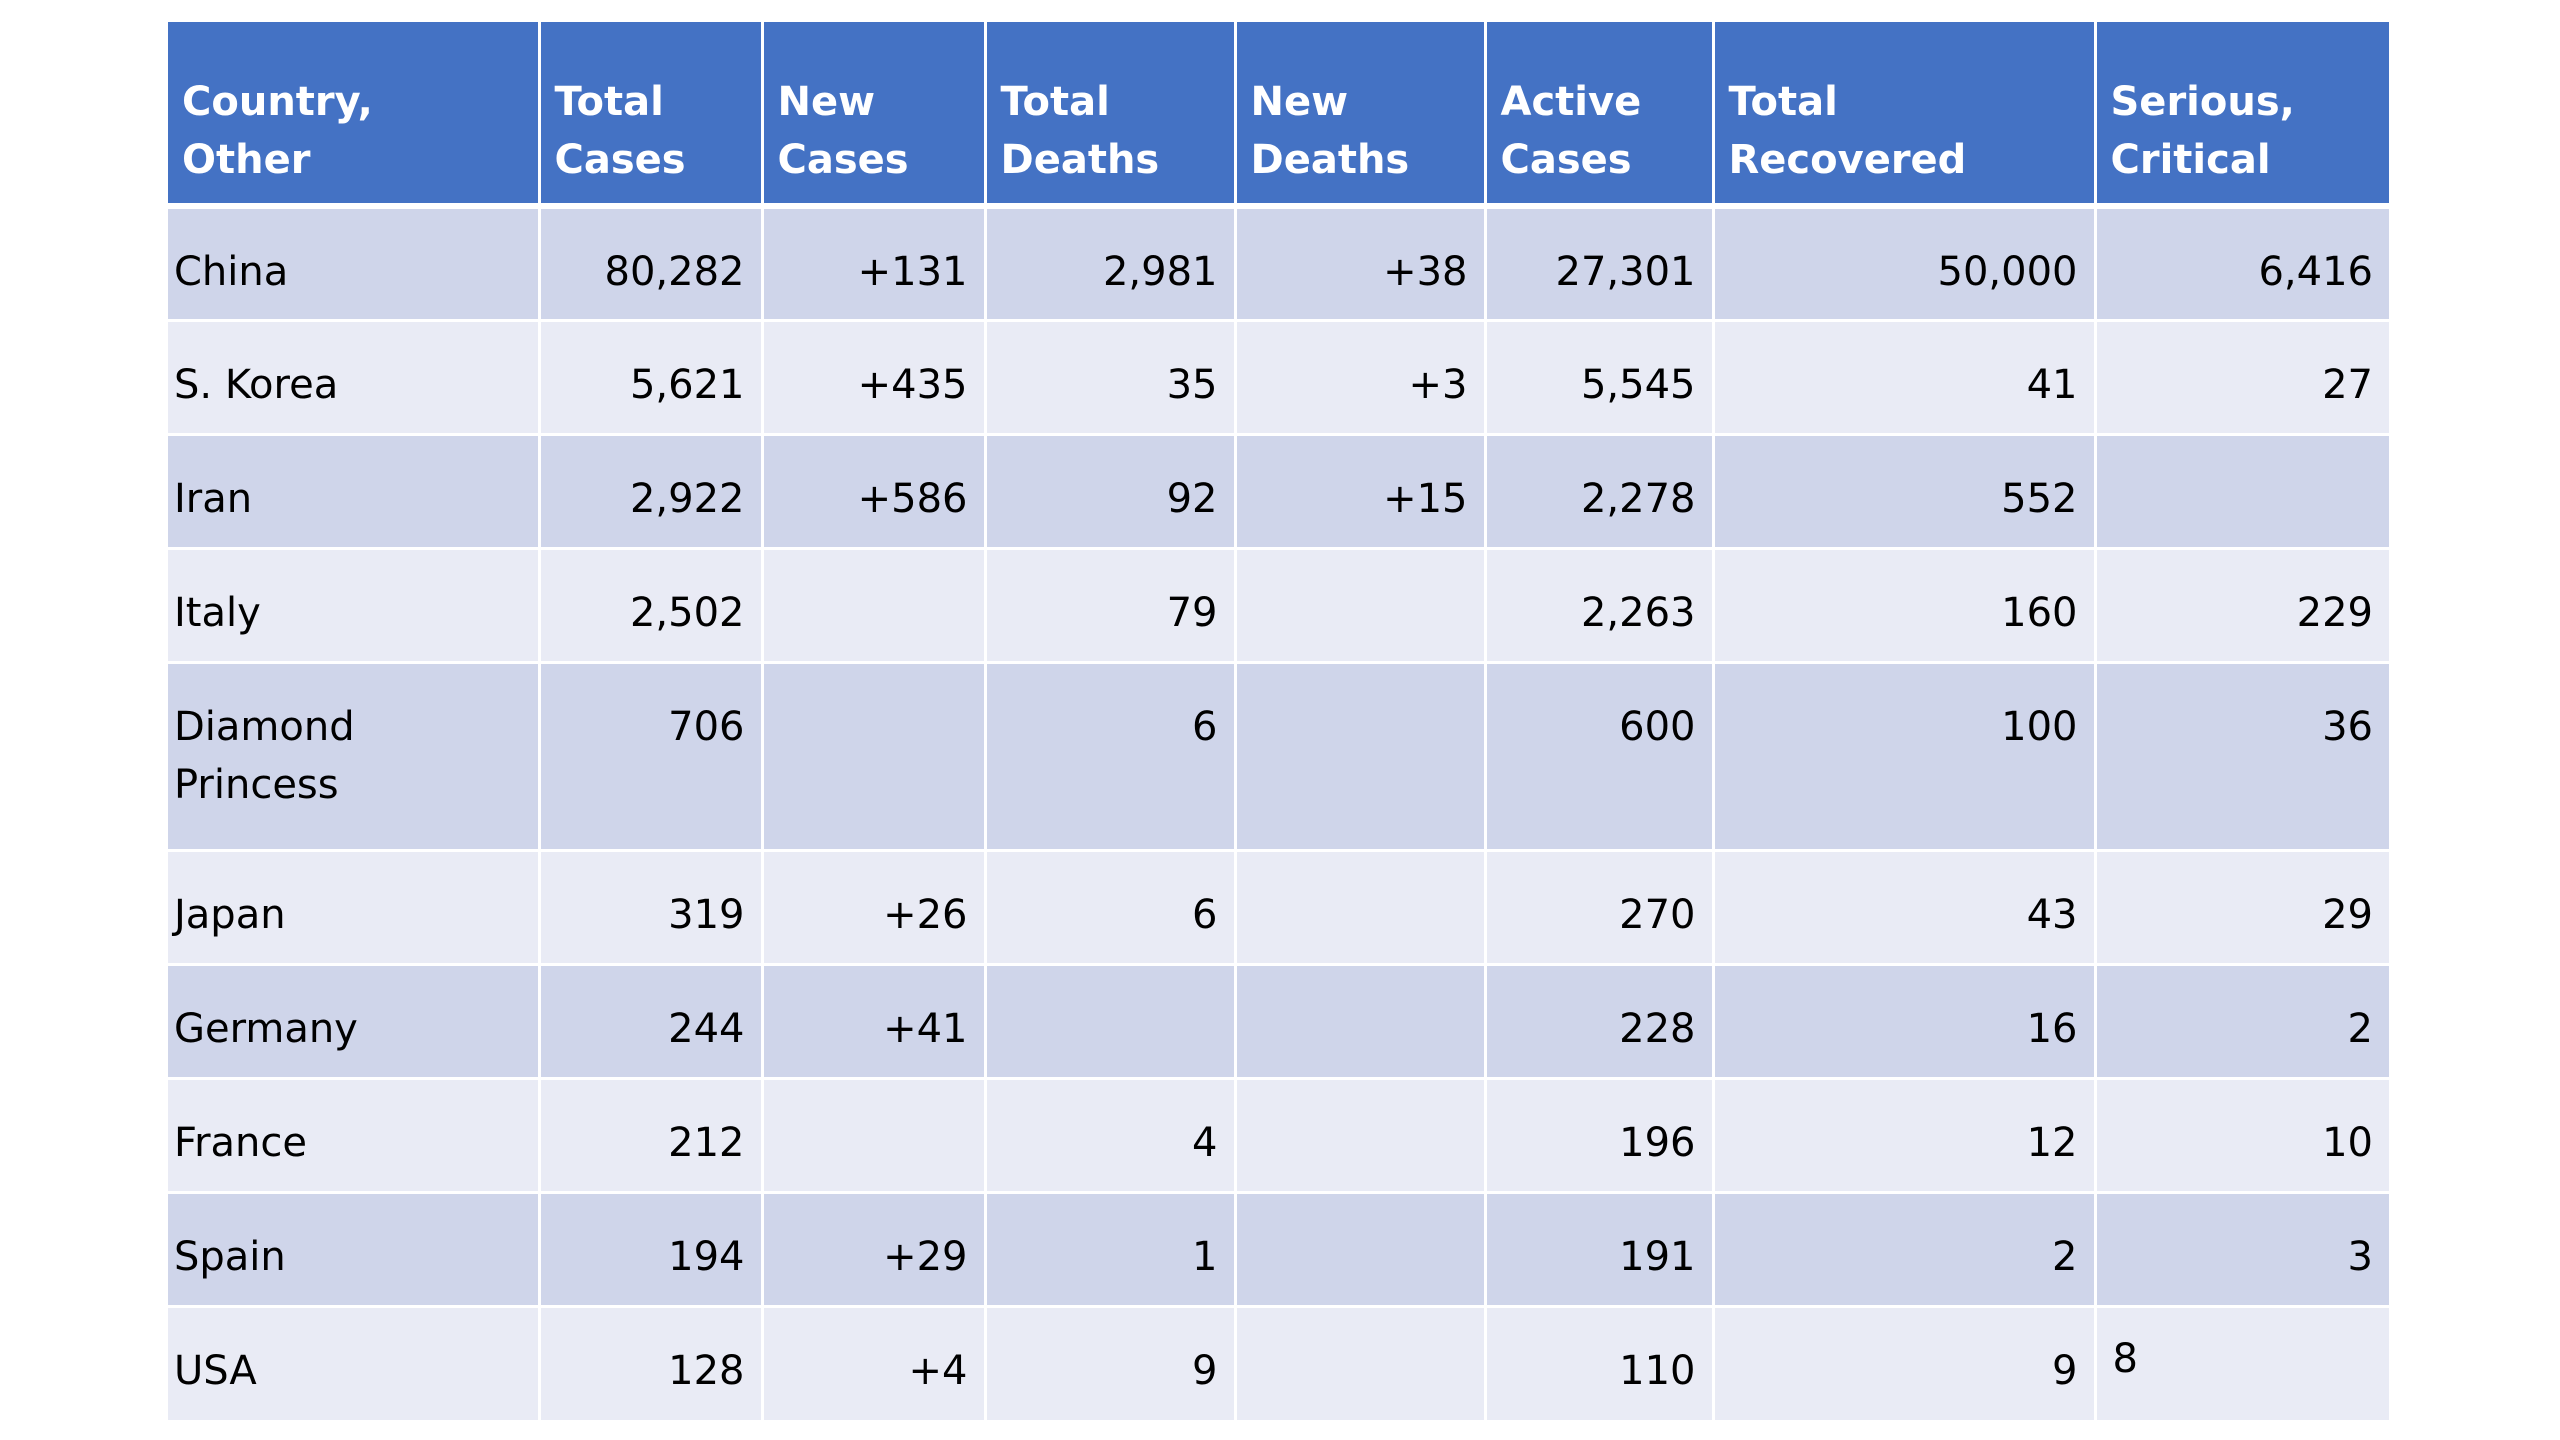 The image size is (2560, 1440). Describe the element at coordinates (872, 115) in the screenshot. I see `header-new-cases: New Cases` at that location.